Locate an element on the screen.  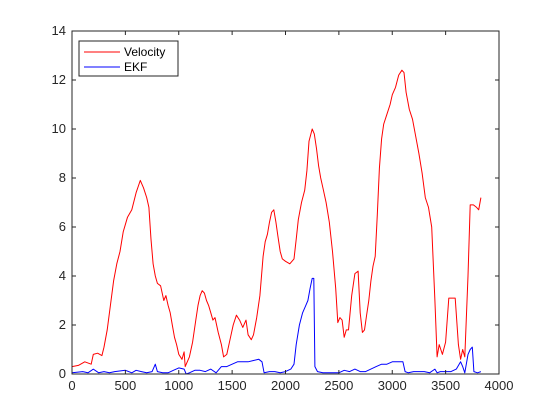
y-tick-label: 8 is located at coordinates (62, 177).